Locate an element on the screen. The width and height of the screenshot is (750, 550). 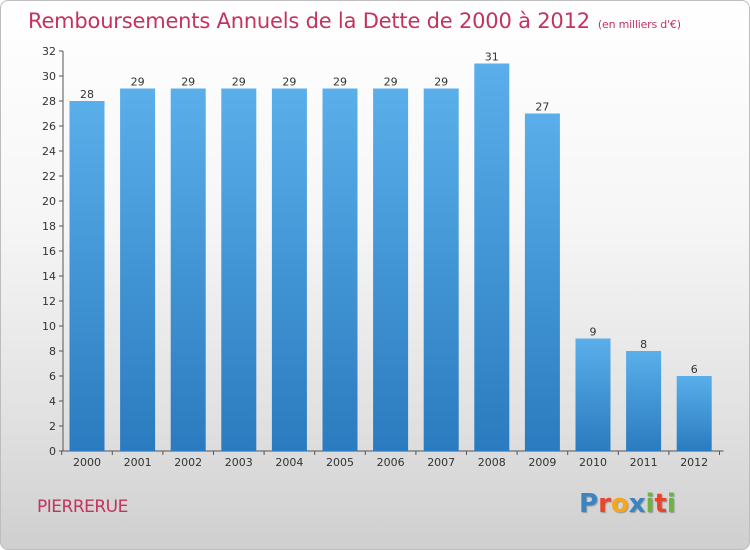
y-tick-label: 4 is located at coordinates (52, 401).